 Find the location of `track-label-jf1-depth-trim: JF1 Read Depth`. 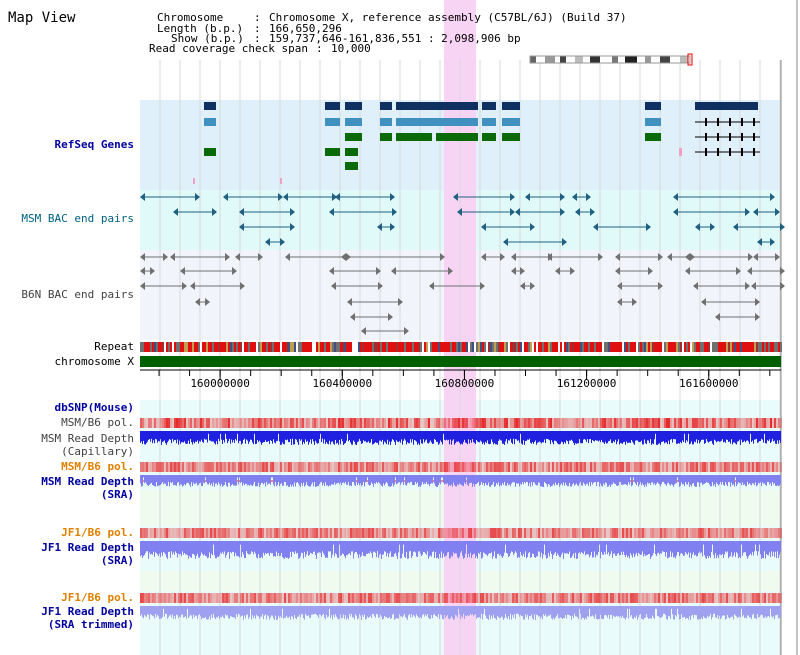

track-label-jf1-depth-trim: JF1 Read Depth is located at coordinates (87, 611).